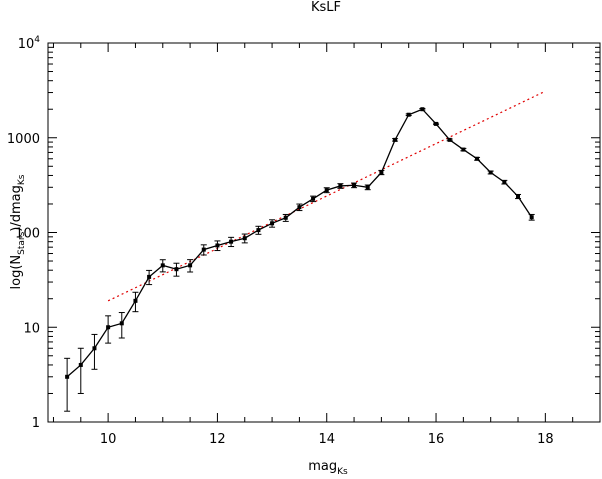 The image size is (602, 479). I want to click on y-tick-label: 10, so click(31, 328).